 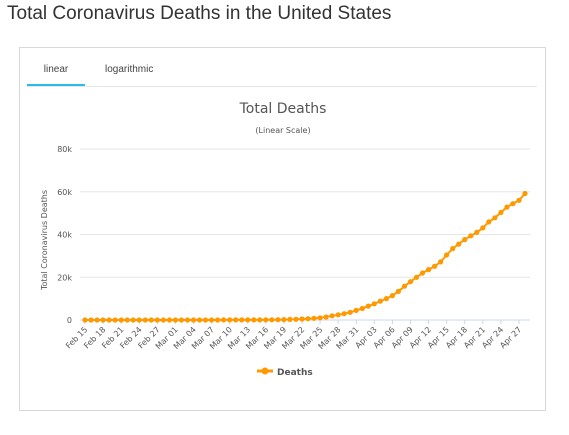 I want to click on y-tick-label: 20k, so click(x=64, y=277).